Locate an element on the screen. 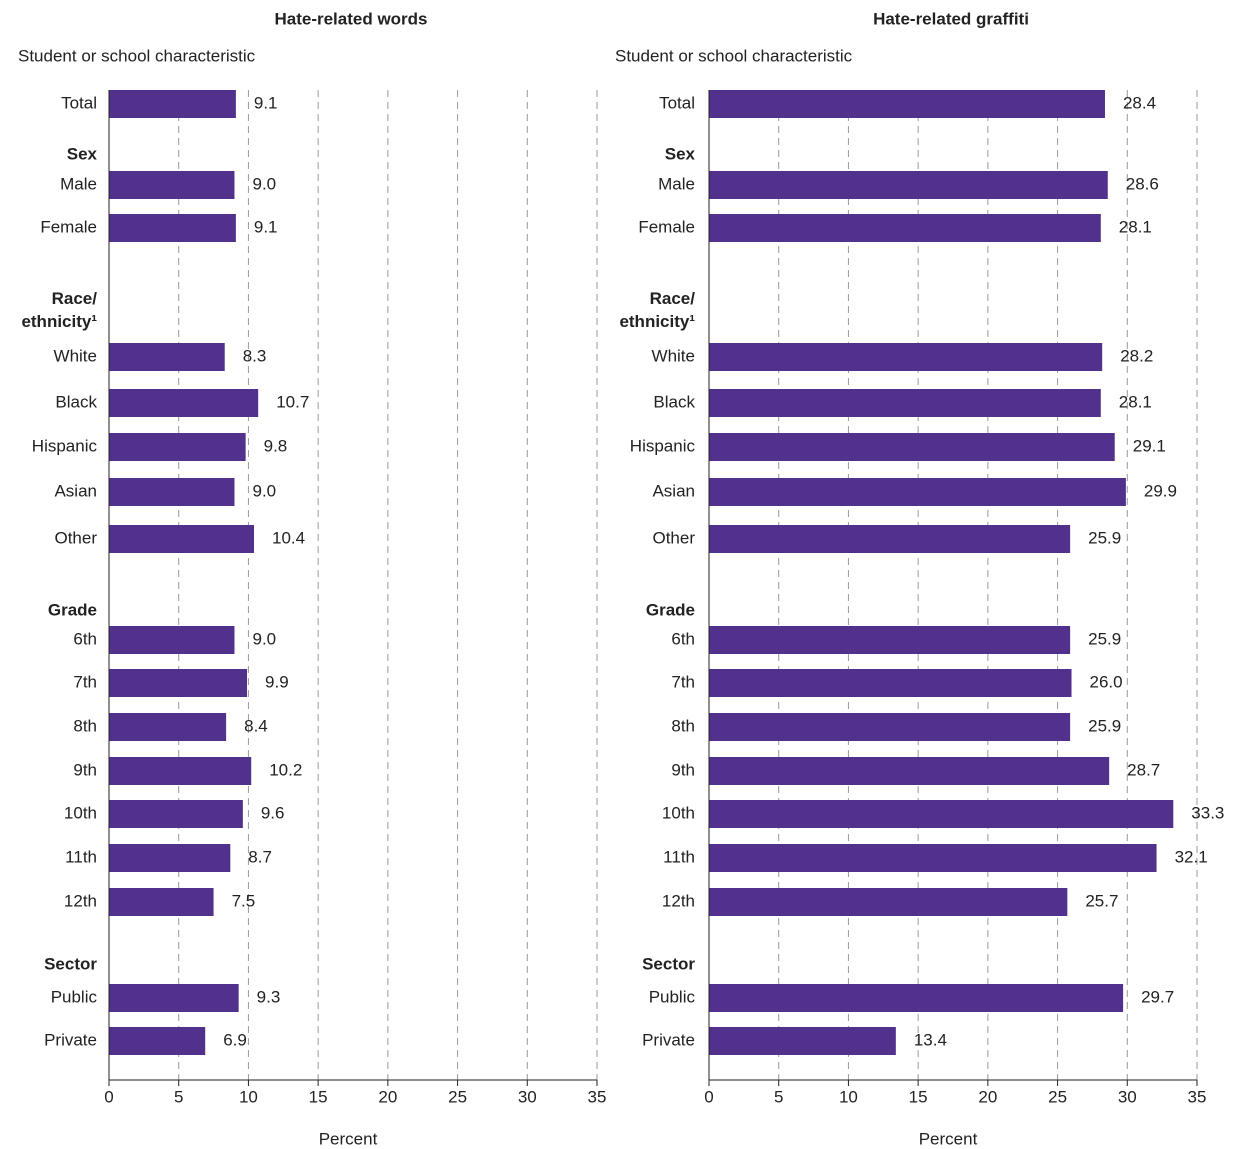  value-label: 10.7 is located at coordinates (292, 401).